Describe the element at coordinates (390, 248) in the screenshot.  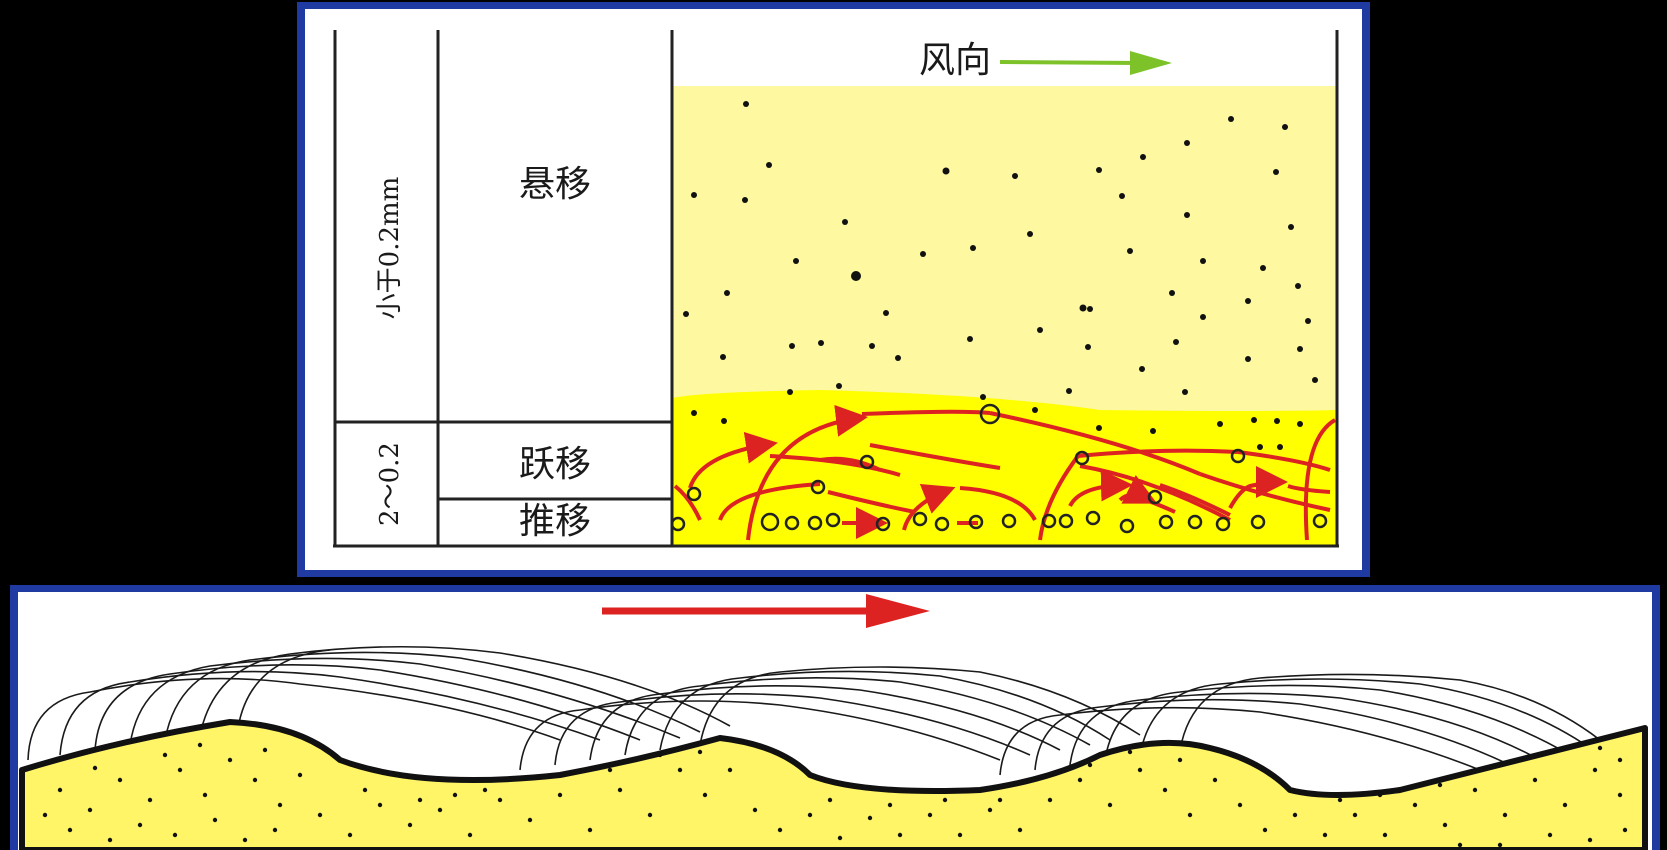
I see `size-fine-label: 小于0.2mm` at that location.